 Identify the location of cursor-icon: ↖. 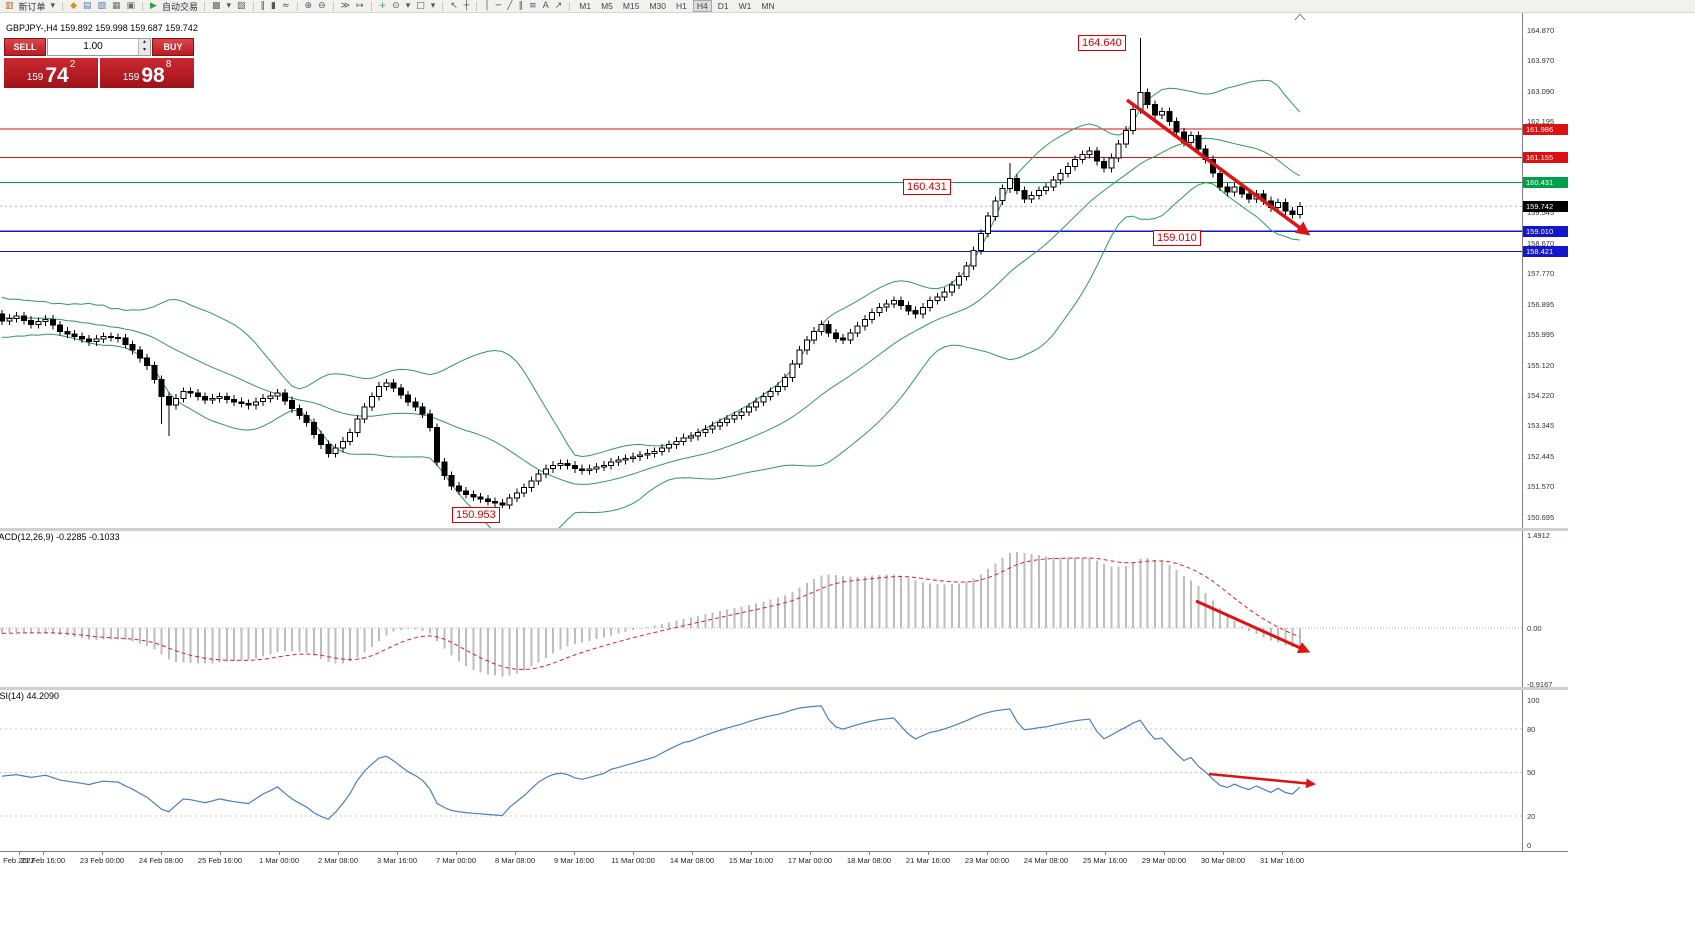
(454, 5).